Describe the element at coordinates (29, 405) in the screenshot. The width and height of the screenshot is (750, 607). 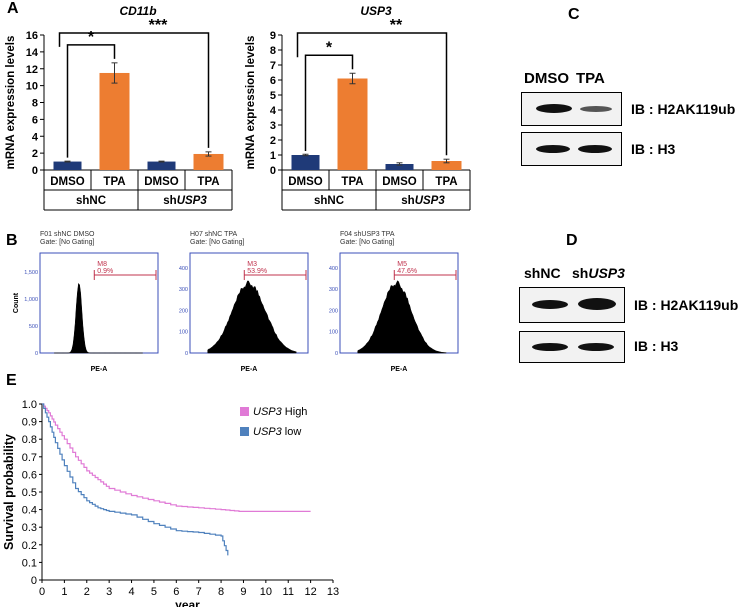
I see `km-y-tick-label: 1.0` at that location.